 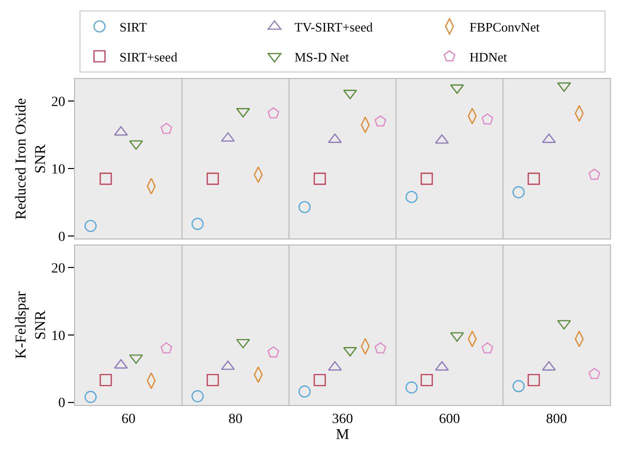 I want to click on x-tick-label: 360, so click(x=342, y=419).